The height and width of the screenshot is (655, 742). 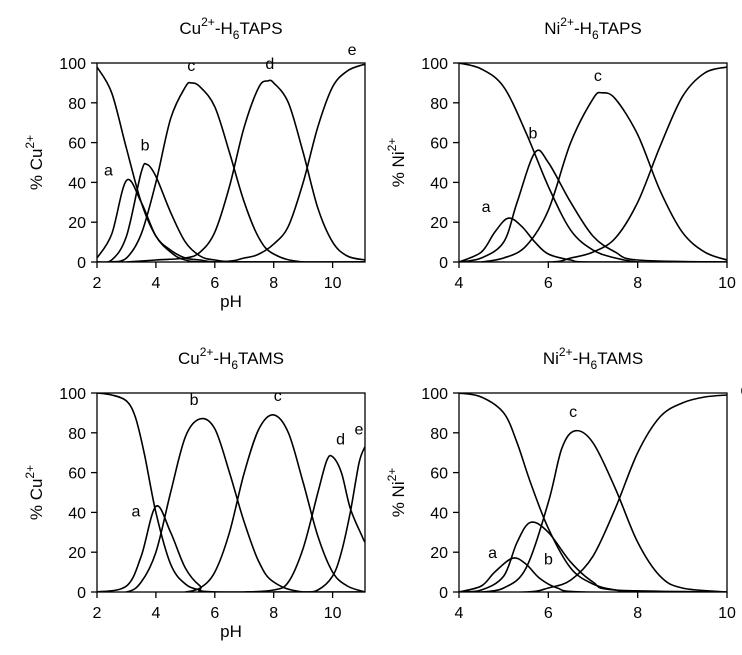 I want to click on chart-title: Ni2+-H6TAPS, so click(x=593, y=28).